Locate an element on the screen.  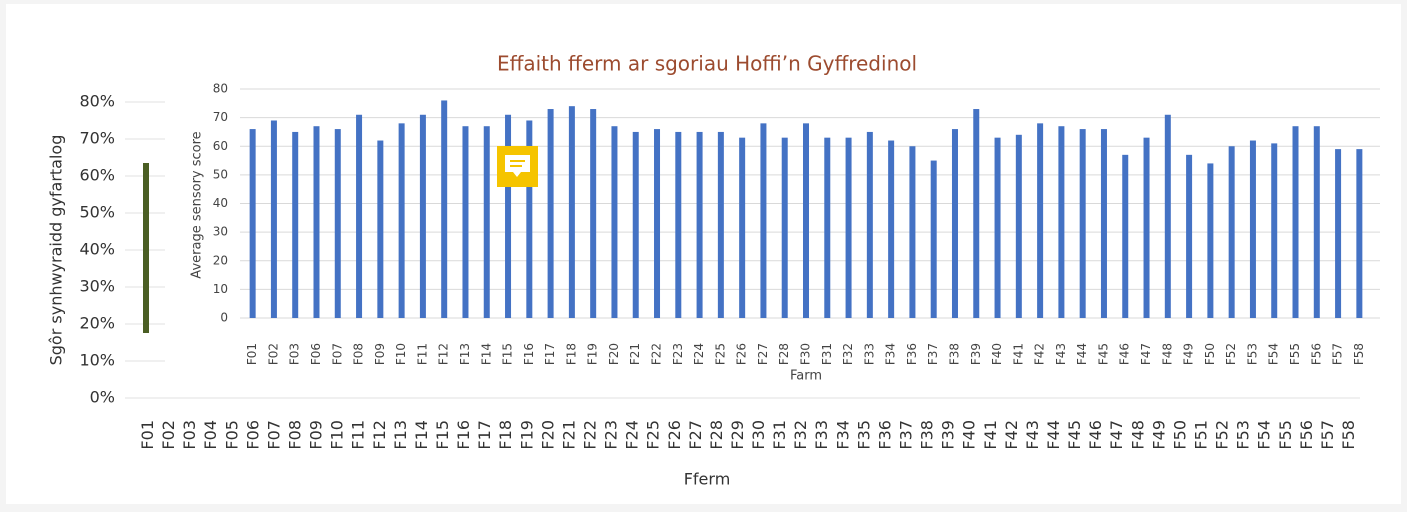
y-tick-label: 40 is located at coordinates (220, 203).